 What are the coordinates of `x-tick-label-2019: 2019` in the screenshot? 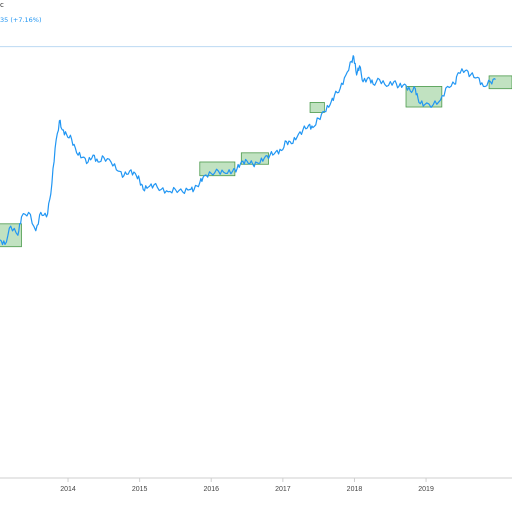 It's located at (426, 489).